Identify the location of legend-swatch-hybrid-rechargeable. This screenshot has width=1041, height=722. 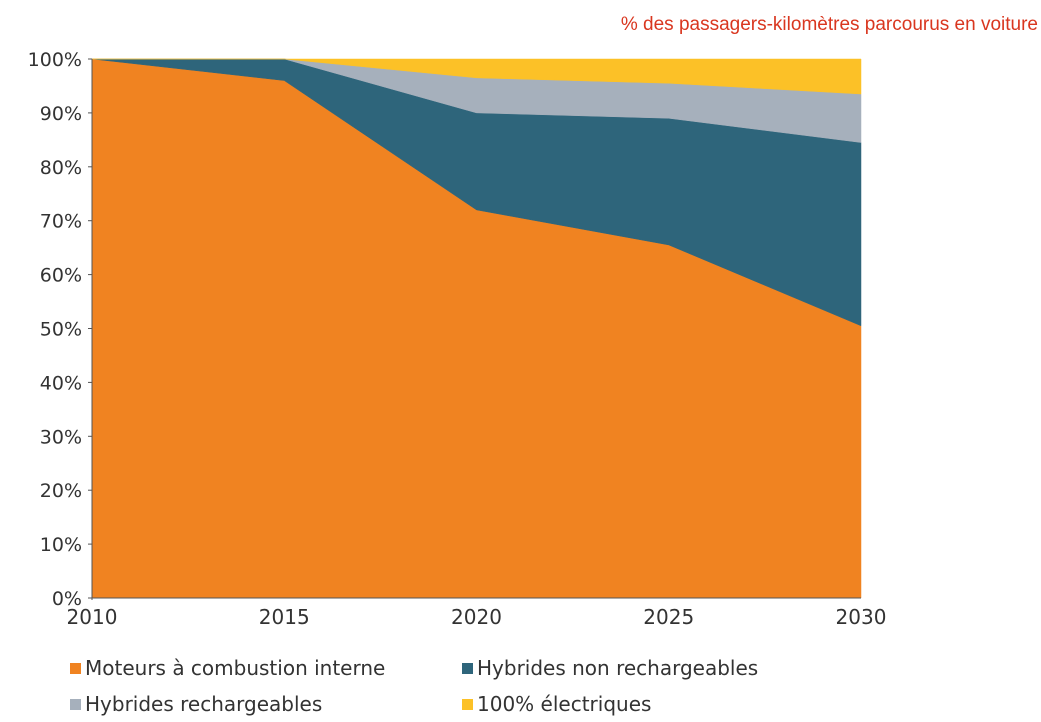
(75, 704).